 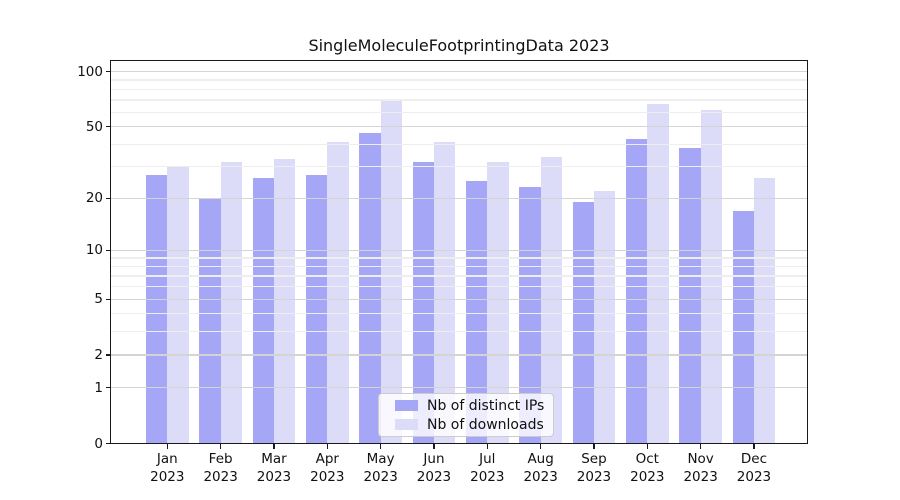 What do you see at coordinates (167, 468) in the screenshot?
I see `x-tick-label-jan: Jan 2023` at bounding box center [167, 468].